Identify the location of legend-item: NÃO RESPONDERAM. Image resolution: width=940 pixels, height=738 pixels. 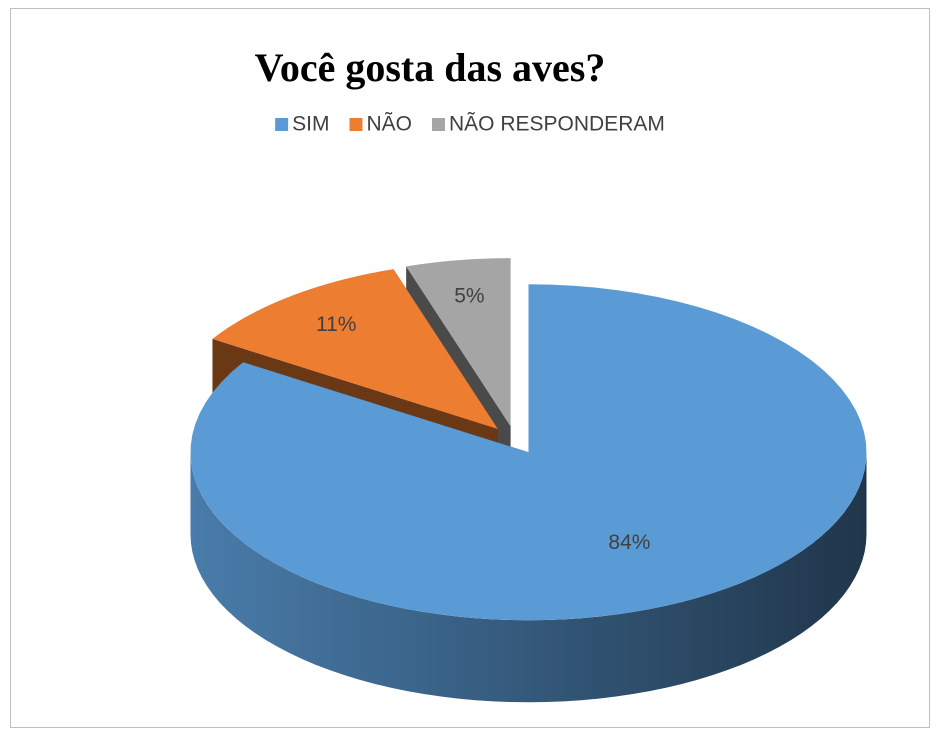
(548, 124).